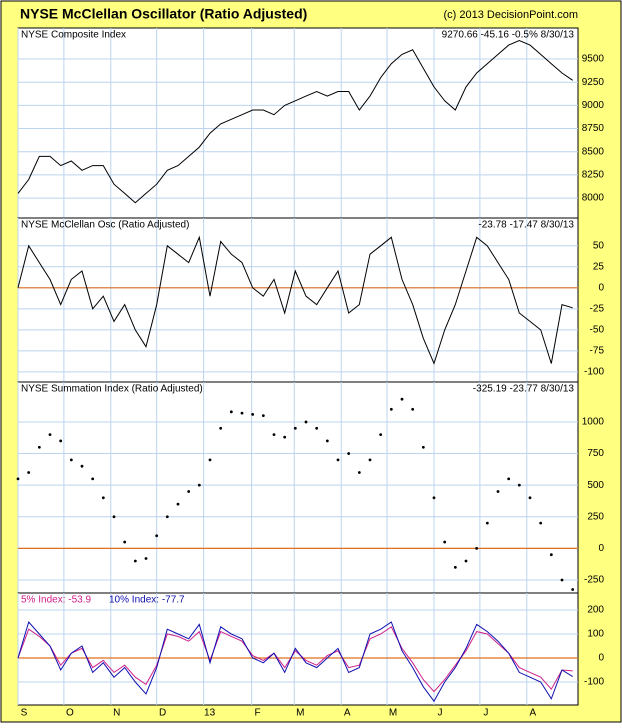 This screenshot has height=728, width=622. What do you see at coordinates (593, 151) in the screenshot?
I see `y-tick-label: 8500` at bounding box center [593, 151].